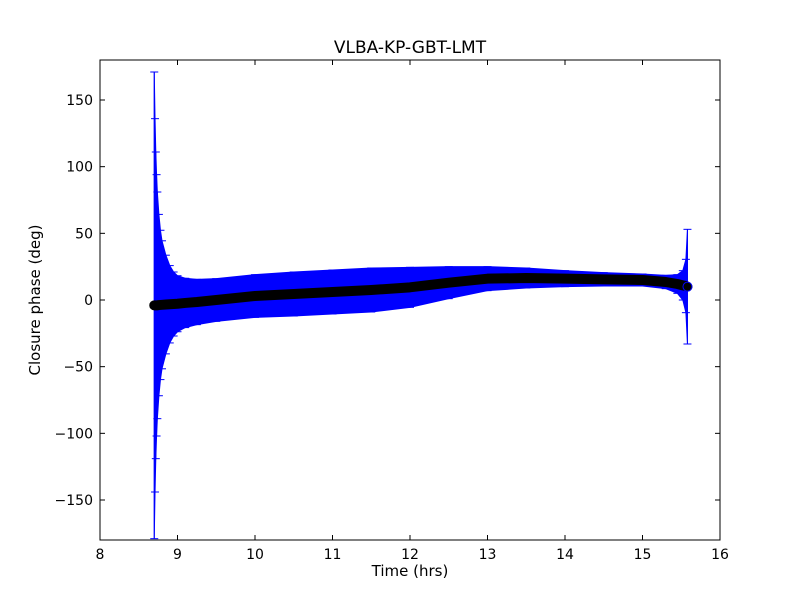 The width and height of the screenshot is (800, 600). What do you see at coordinates (565, 555) in the screenshot?
I see `x-tick-label: 14` at bounding box center [565, 555].